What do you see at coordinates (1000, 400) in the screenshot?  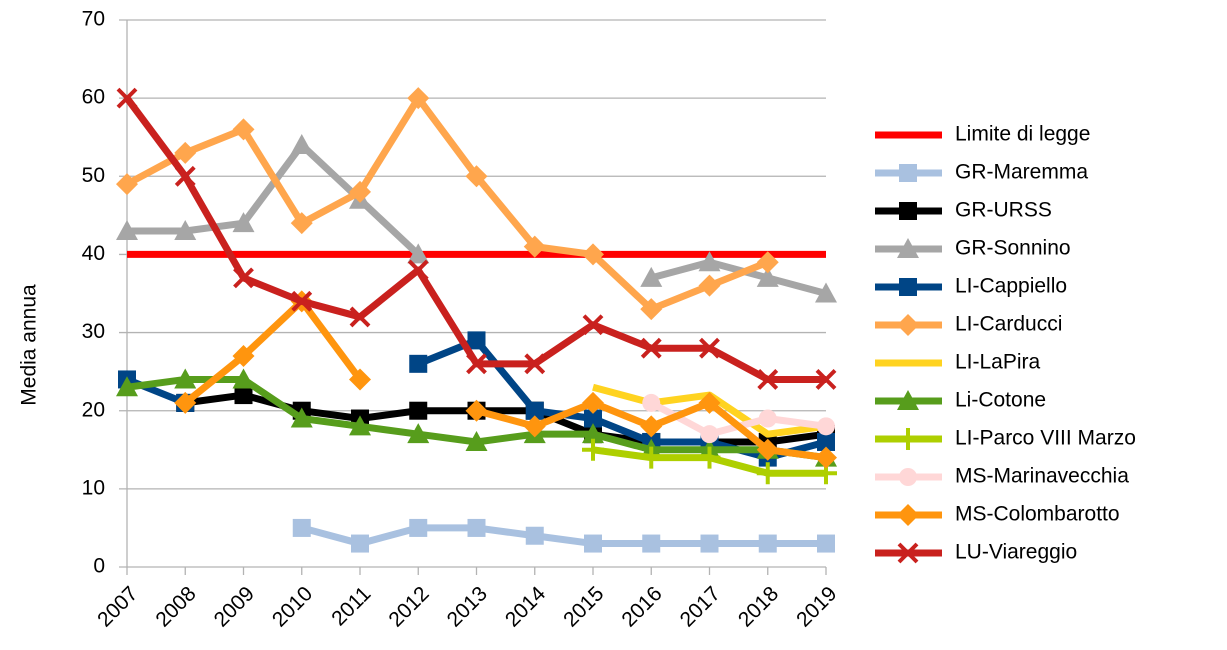 I see `legend-label: Li-Cotone` at bounding box center [1000, 400].